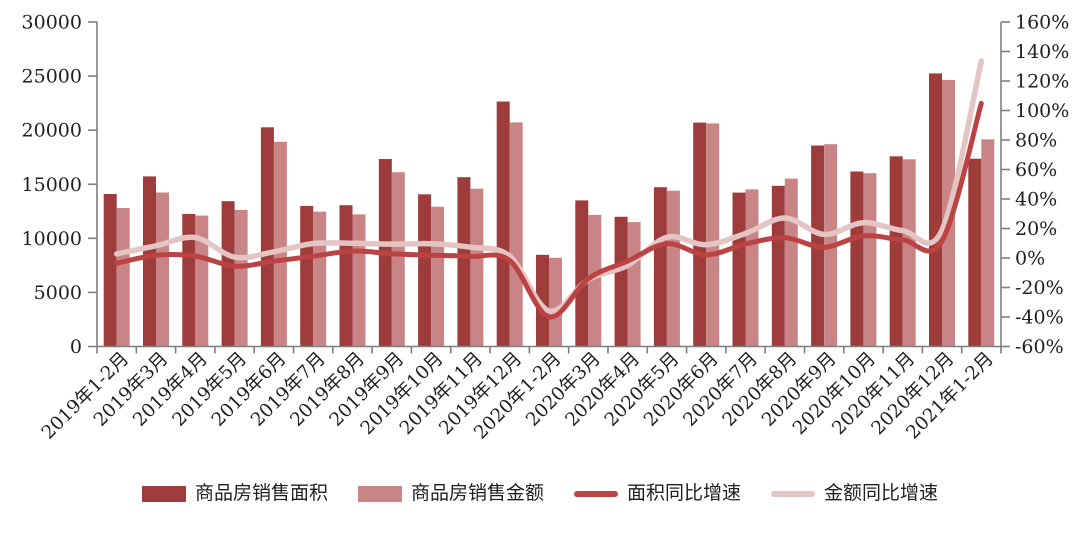 Image resolution: width=1080 pixels, height=547 pixels. I want to click on right-tick-label: 60%, so click(1036, 170).